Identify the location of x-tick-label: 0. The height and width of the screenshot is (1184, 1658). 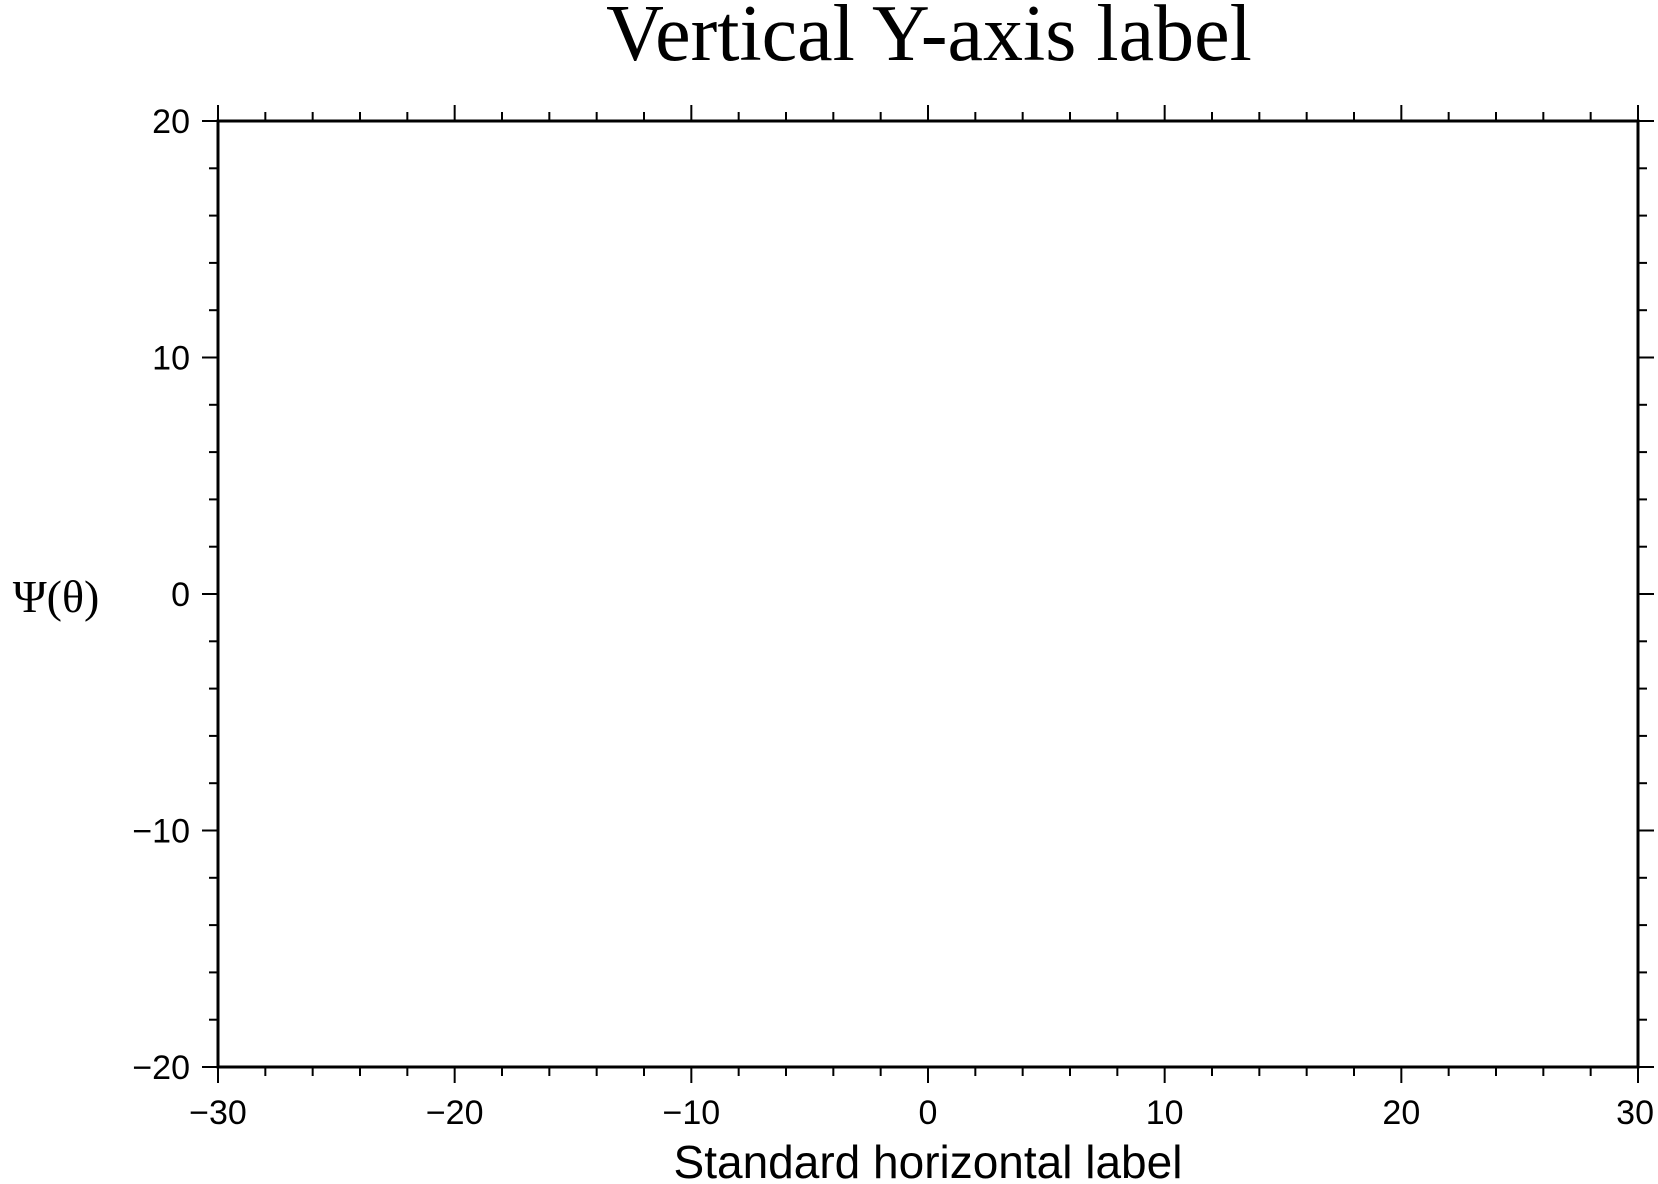
(928, 1113).